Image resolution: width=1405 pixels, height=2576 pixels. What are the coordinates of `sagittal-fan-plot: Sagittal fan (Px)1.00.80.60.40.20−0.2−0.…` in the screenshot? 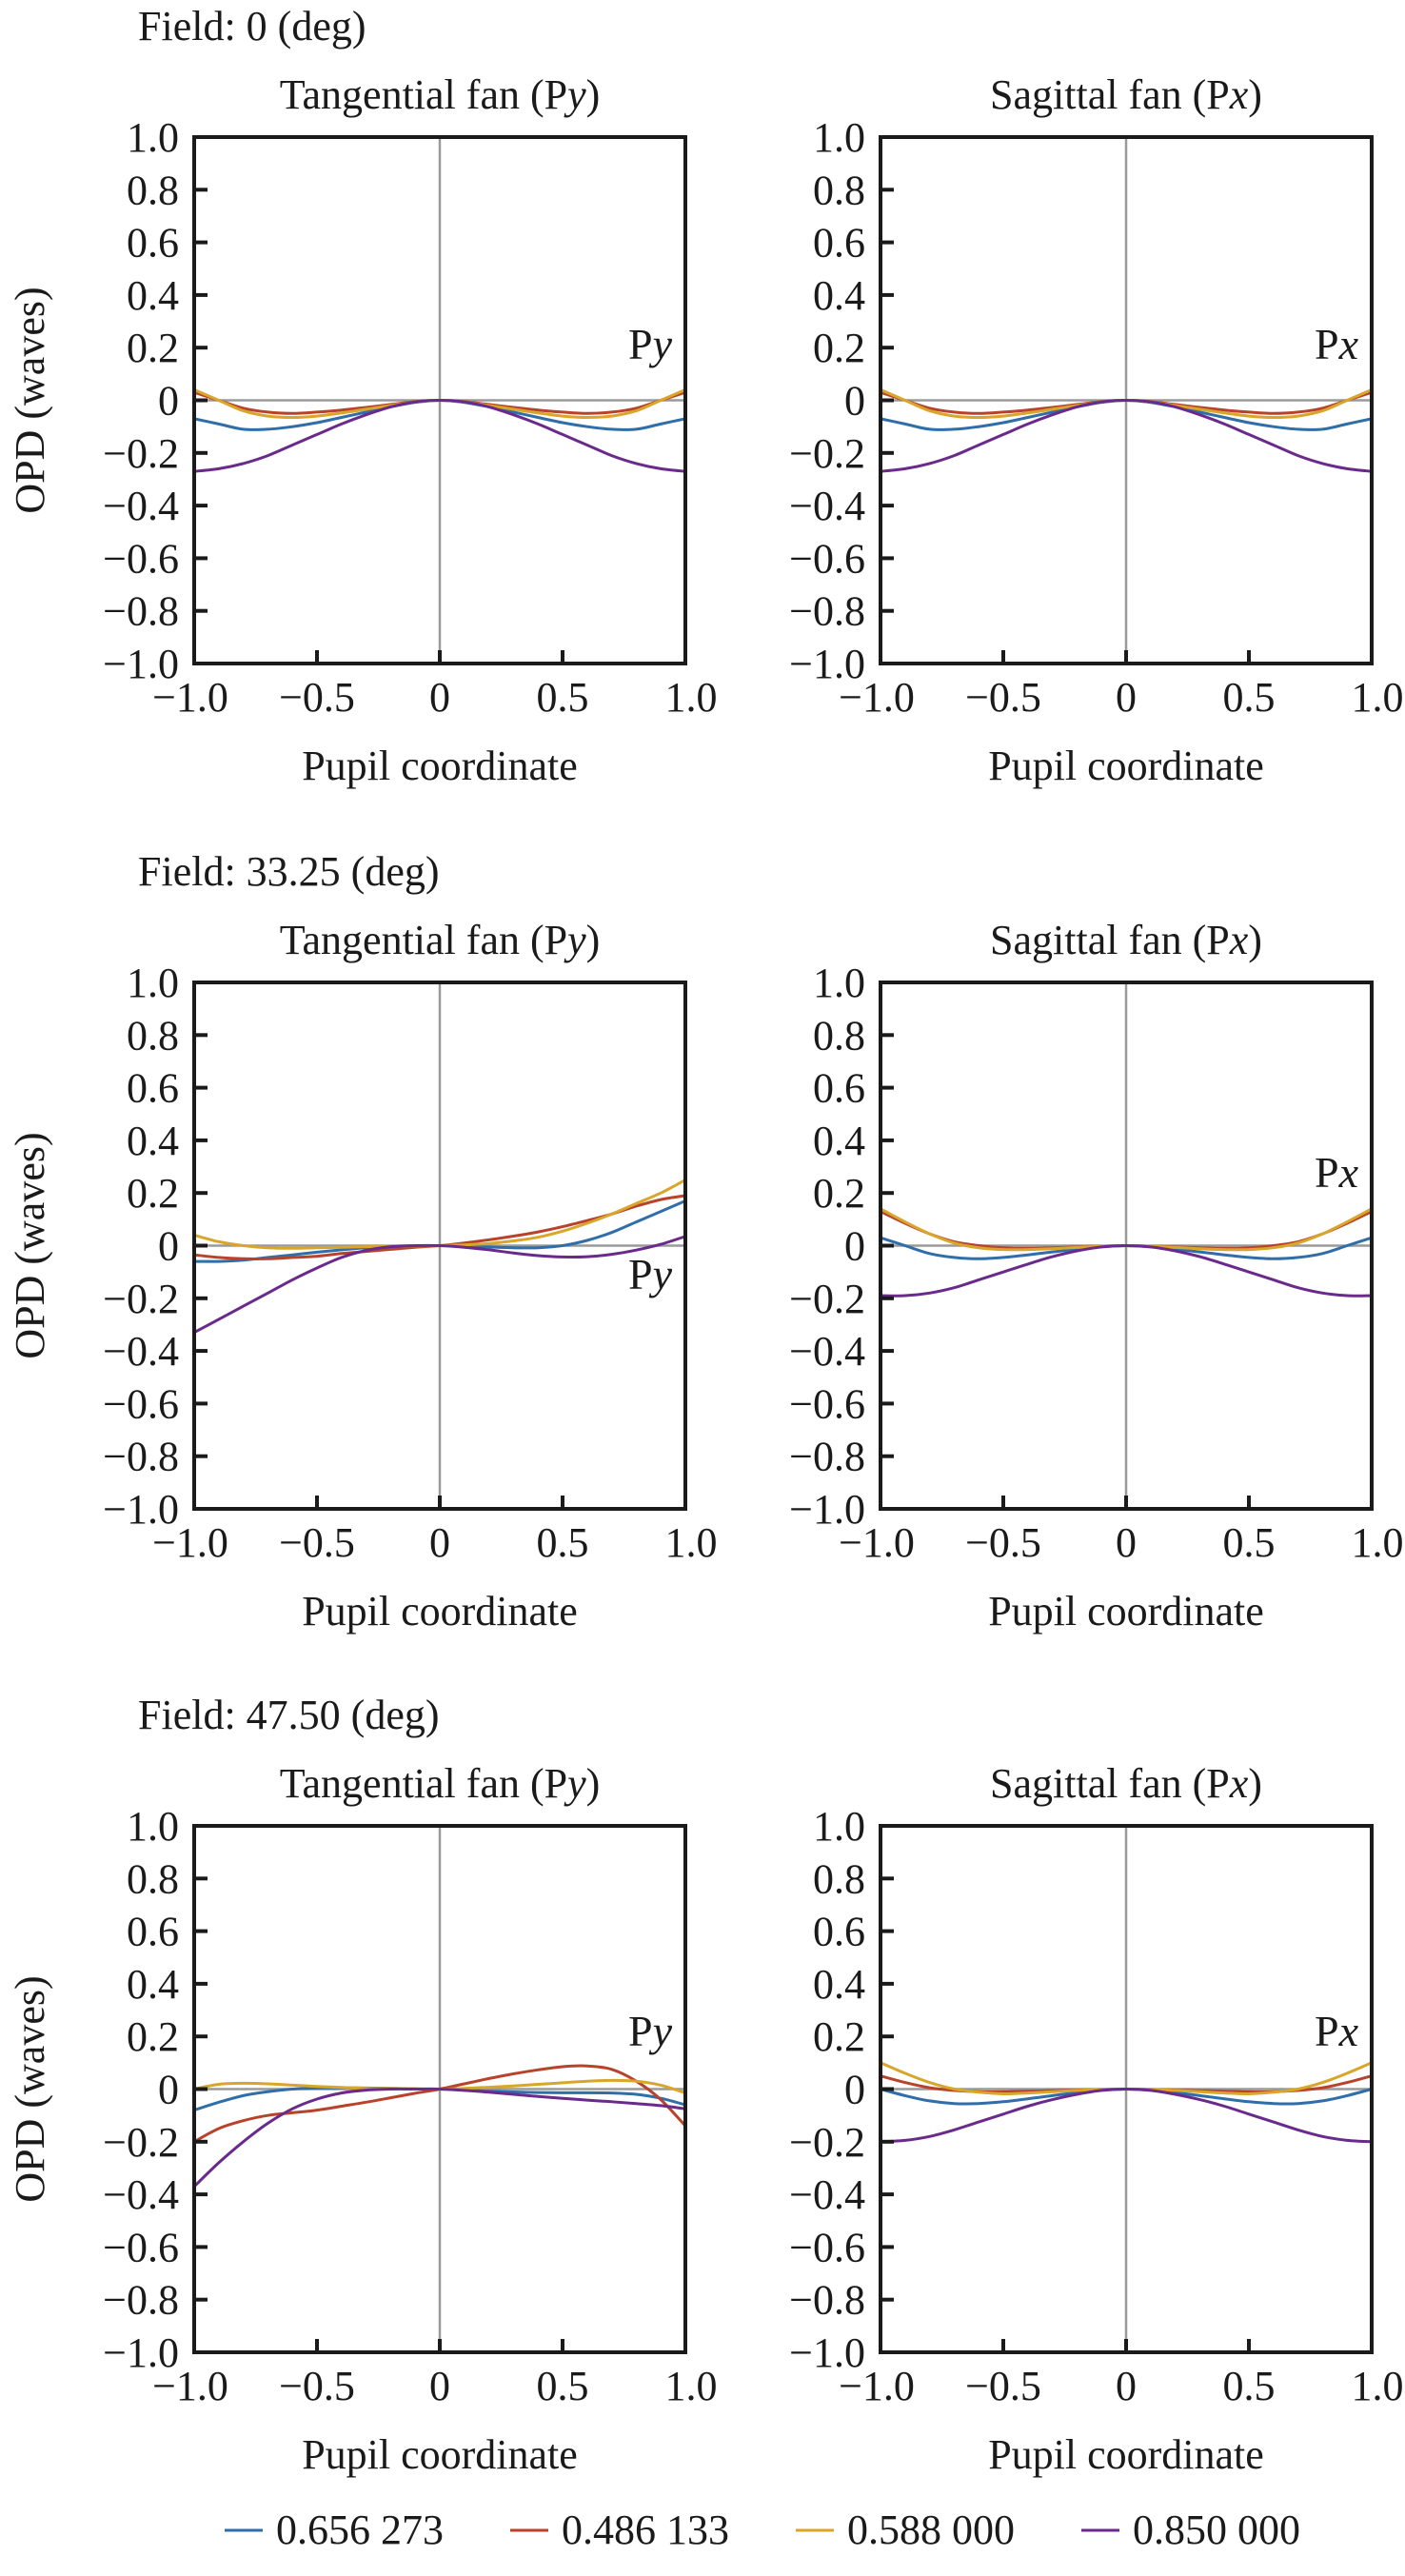 It's located at (1096, 430).